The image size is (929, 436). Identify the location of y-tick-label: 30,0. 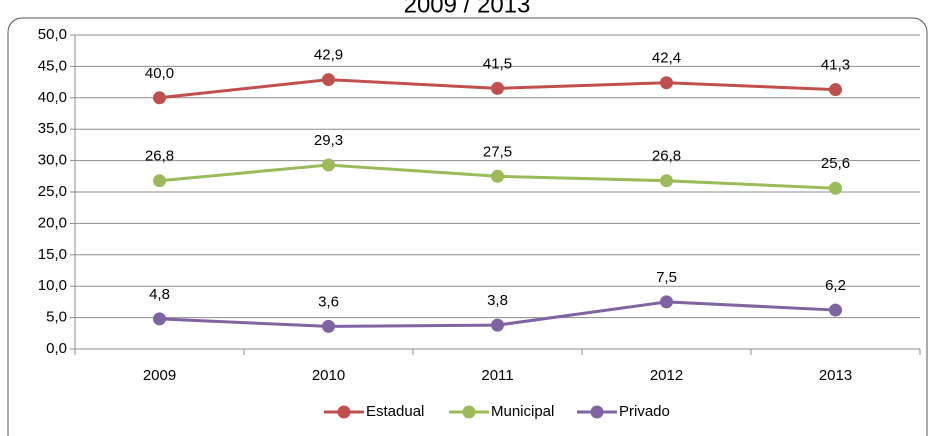
(52, 160).